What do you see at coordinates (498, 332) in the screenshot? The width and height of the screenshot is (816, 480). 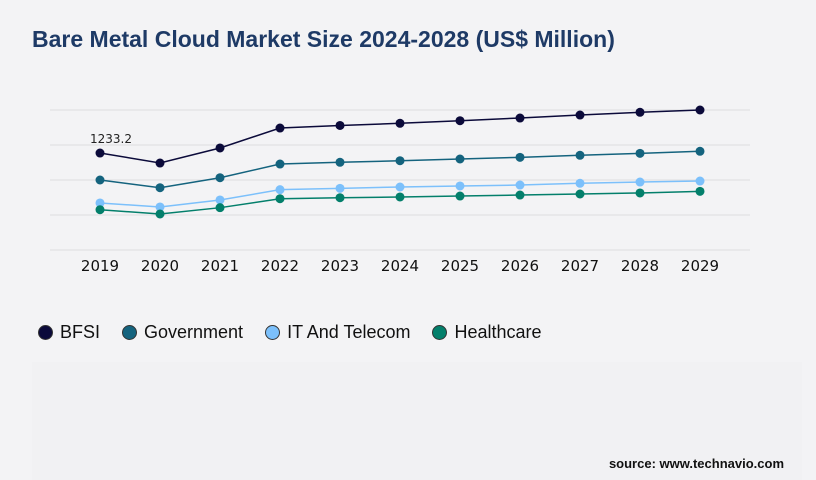 I see `legend-label: Healthcare` at bounding box center [498, 332].